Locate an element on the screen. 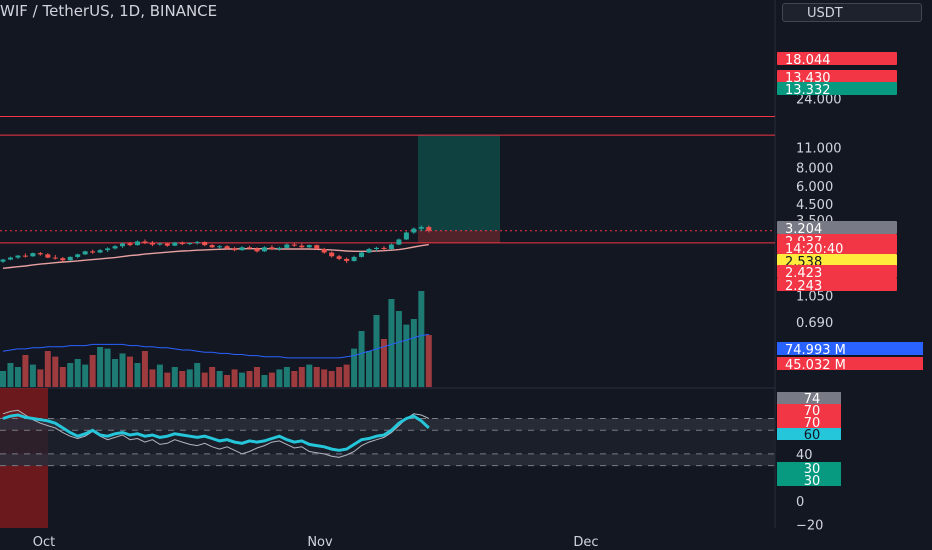  volume-label: 74.993 M is located at coordinates (815, 350).